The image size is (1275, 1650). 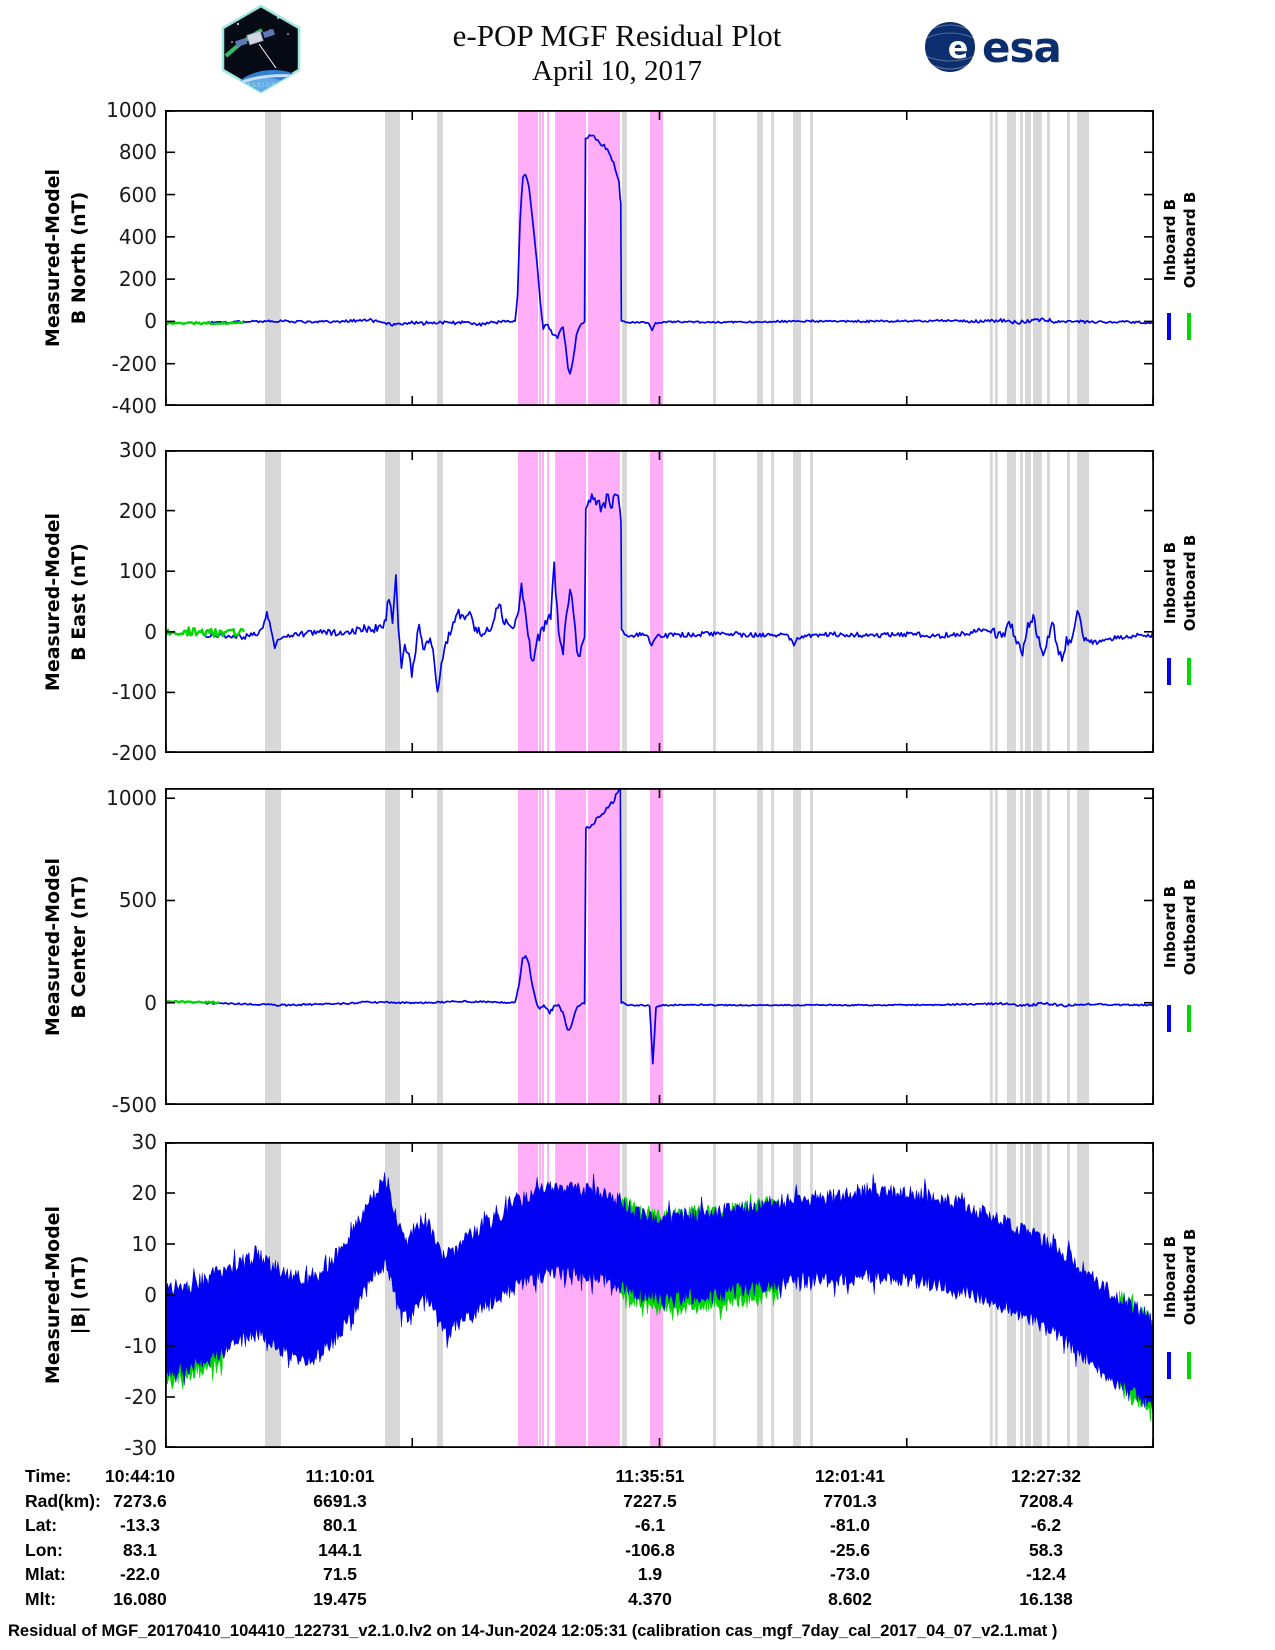 I want to click on trace-outboard-b-east, so click(x=205, y=632).